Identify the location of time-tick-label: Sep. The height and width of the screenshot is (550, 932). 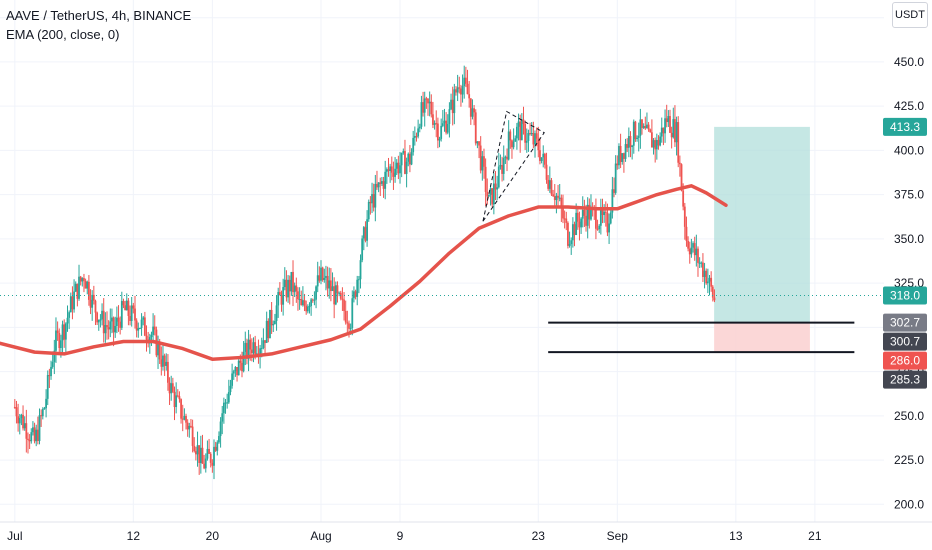
(618, 536).